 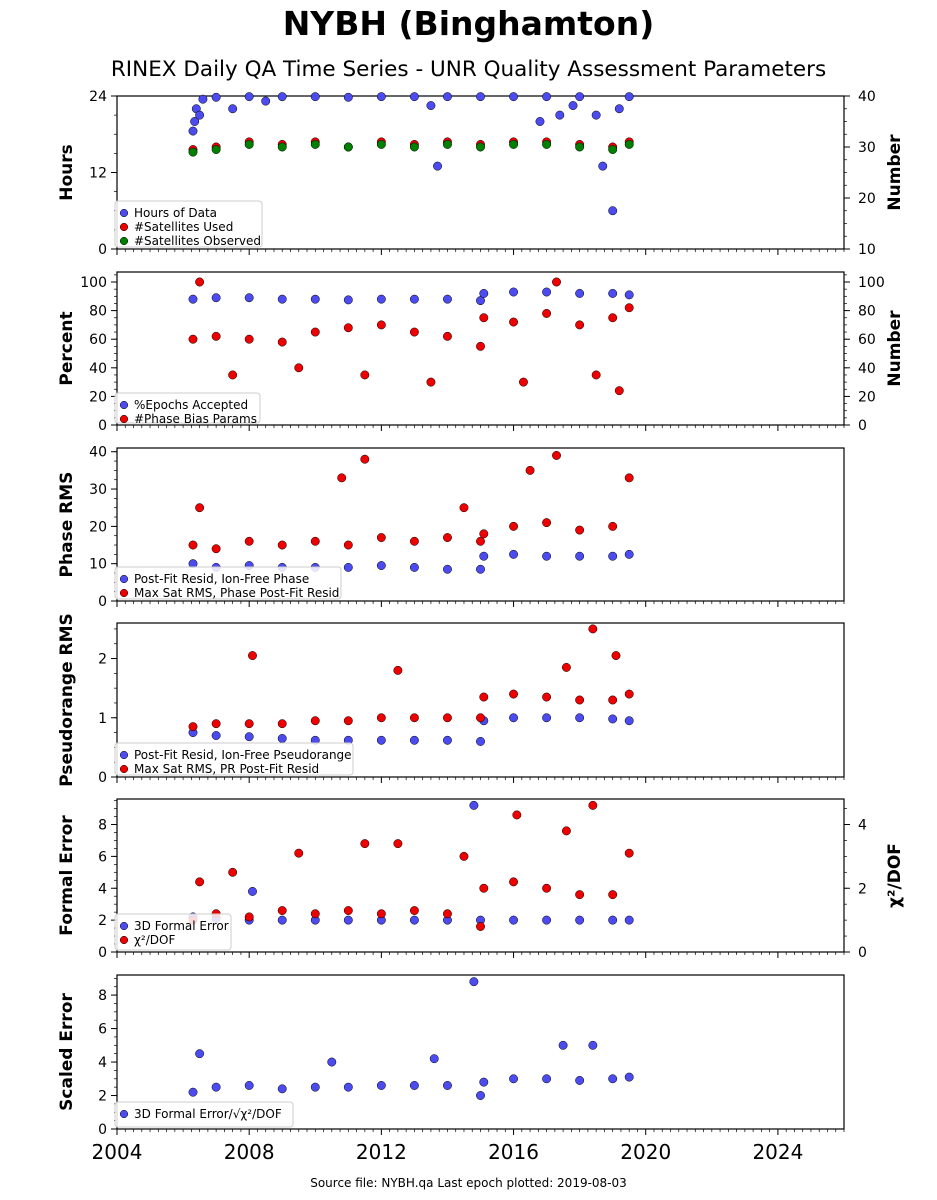 I want to click on y2-tick-label: 20, so click(x=867, y=397).